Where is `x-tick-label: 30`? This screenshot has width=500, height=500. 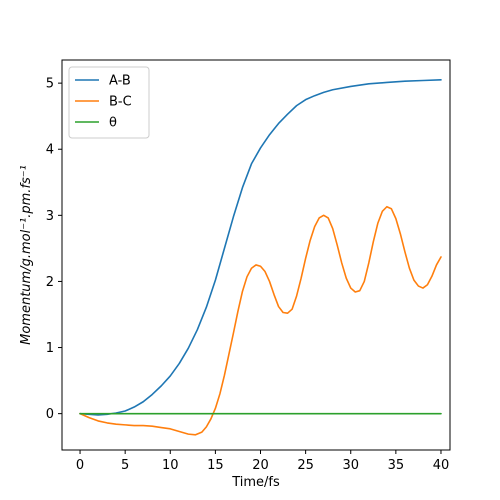 x-tick-label: 30 is located at coordinates (350, 465).